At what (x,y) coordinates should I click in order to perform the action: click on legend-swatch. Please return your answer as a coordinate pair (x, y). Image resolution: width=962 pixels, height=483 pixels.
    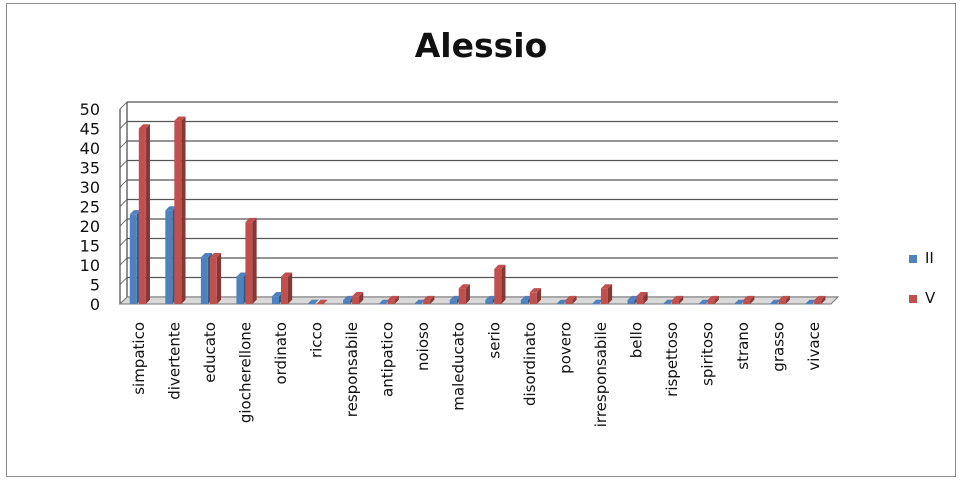
    Looking at the image, I should click on (913, 259).